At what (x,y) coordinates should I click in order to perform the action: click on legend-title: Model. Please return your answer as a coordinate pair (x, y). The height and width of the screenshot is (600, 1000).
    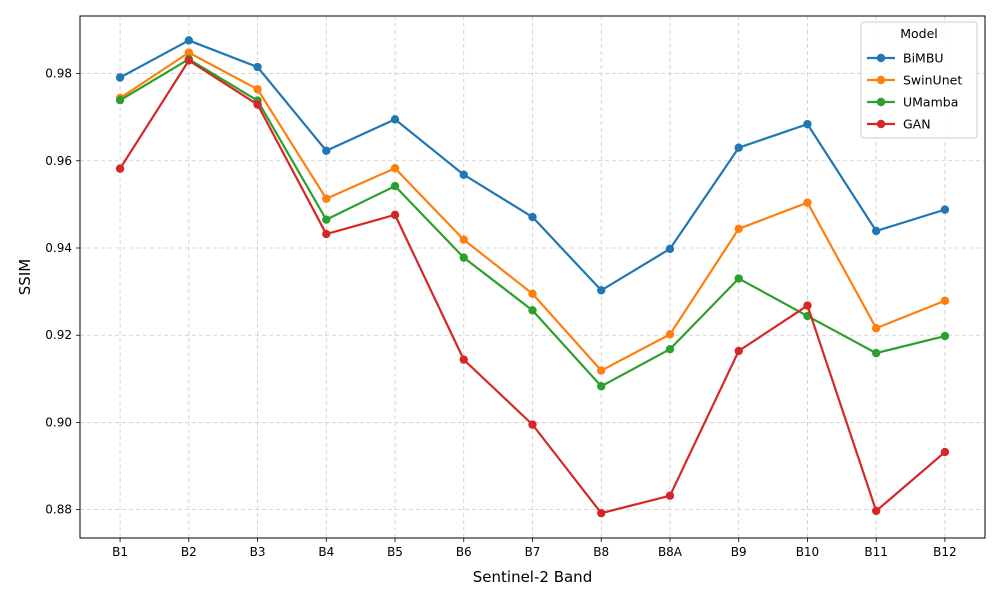
    Looking at the image, I should click on (919, 33).